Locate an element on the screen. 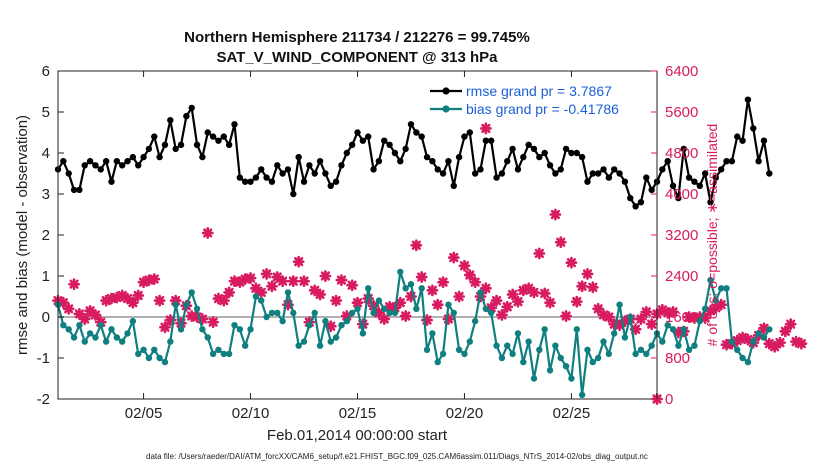 Image resolution: width=830 pixels, height=470 pixels. y-tick-label: 1 is located at coordinates (46, 276).